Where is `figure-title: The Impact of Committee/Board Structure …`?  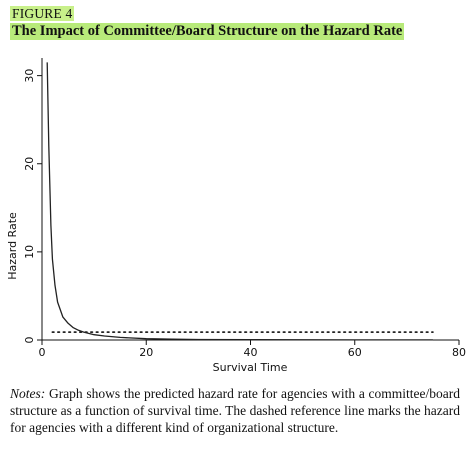 figure-title: The Impact of Committee/Board Structure … is located at coordinates (207, 31).